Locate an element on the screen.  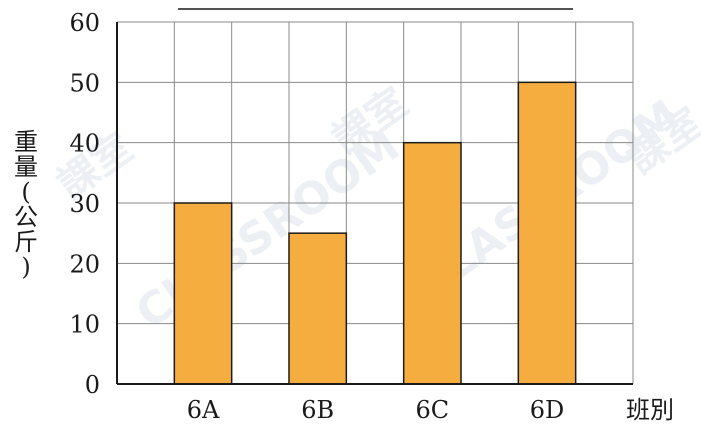
y-tick-label: 30 is located at coordinates (84, 204).